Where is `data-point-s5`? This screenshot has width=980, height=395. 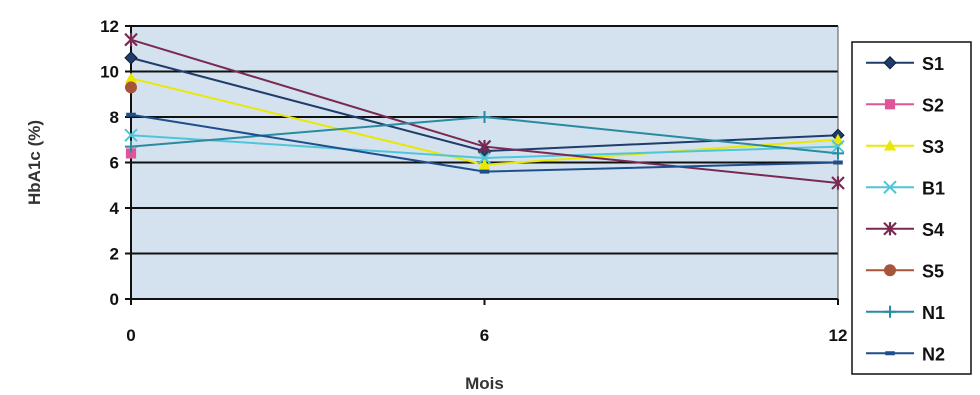 data-point-s5 is located at coordinates (131, 87).